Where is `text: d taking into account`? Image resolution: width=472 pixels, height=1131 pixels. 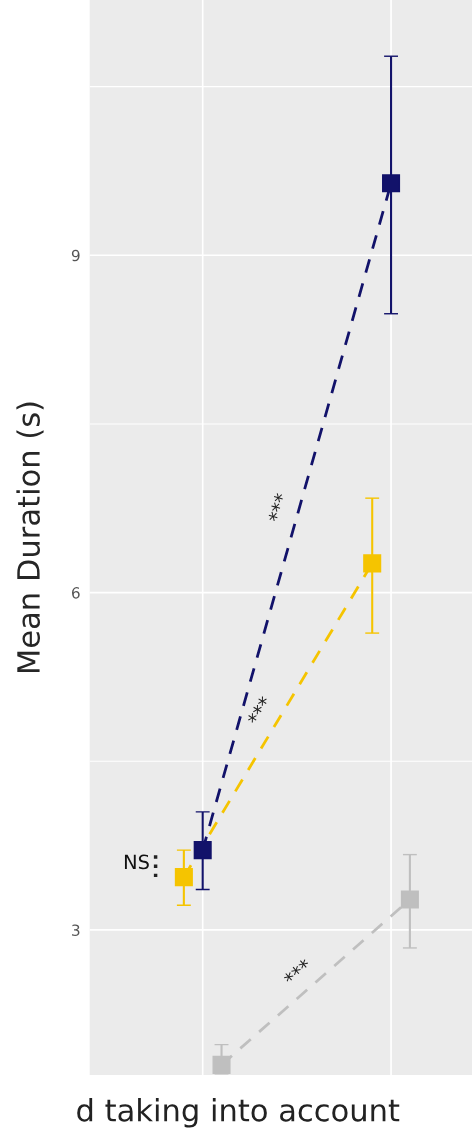
text: d taking into account is located at coordinates (238, 1113).